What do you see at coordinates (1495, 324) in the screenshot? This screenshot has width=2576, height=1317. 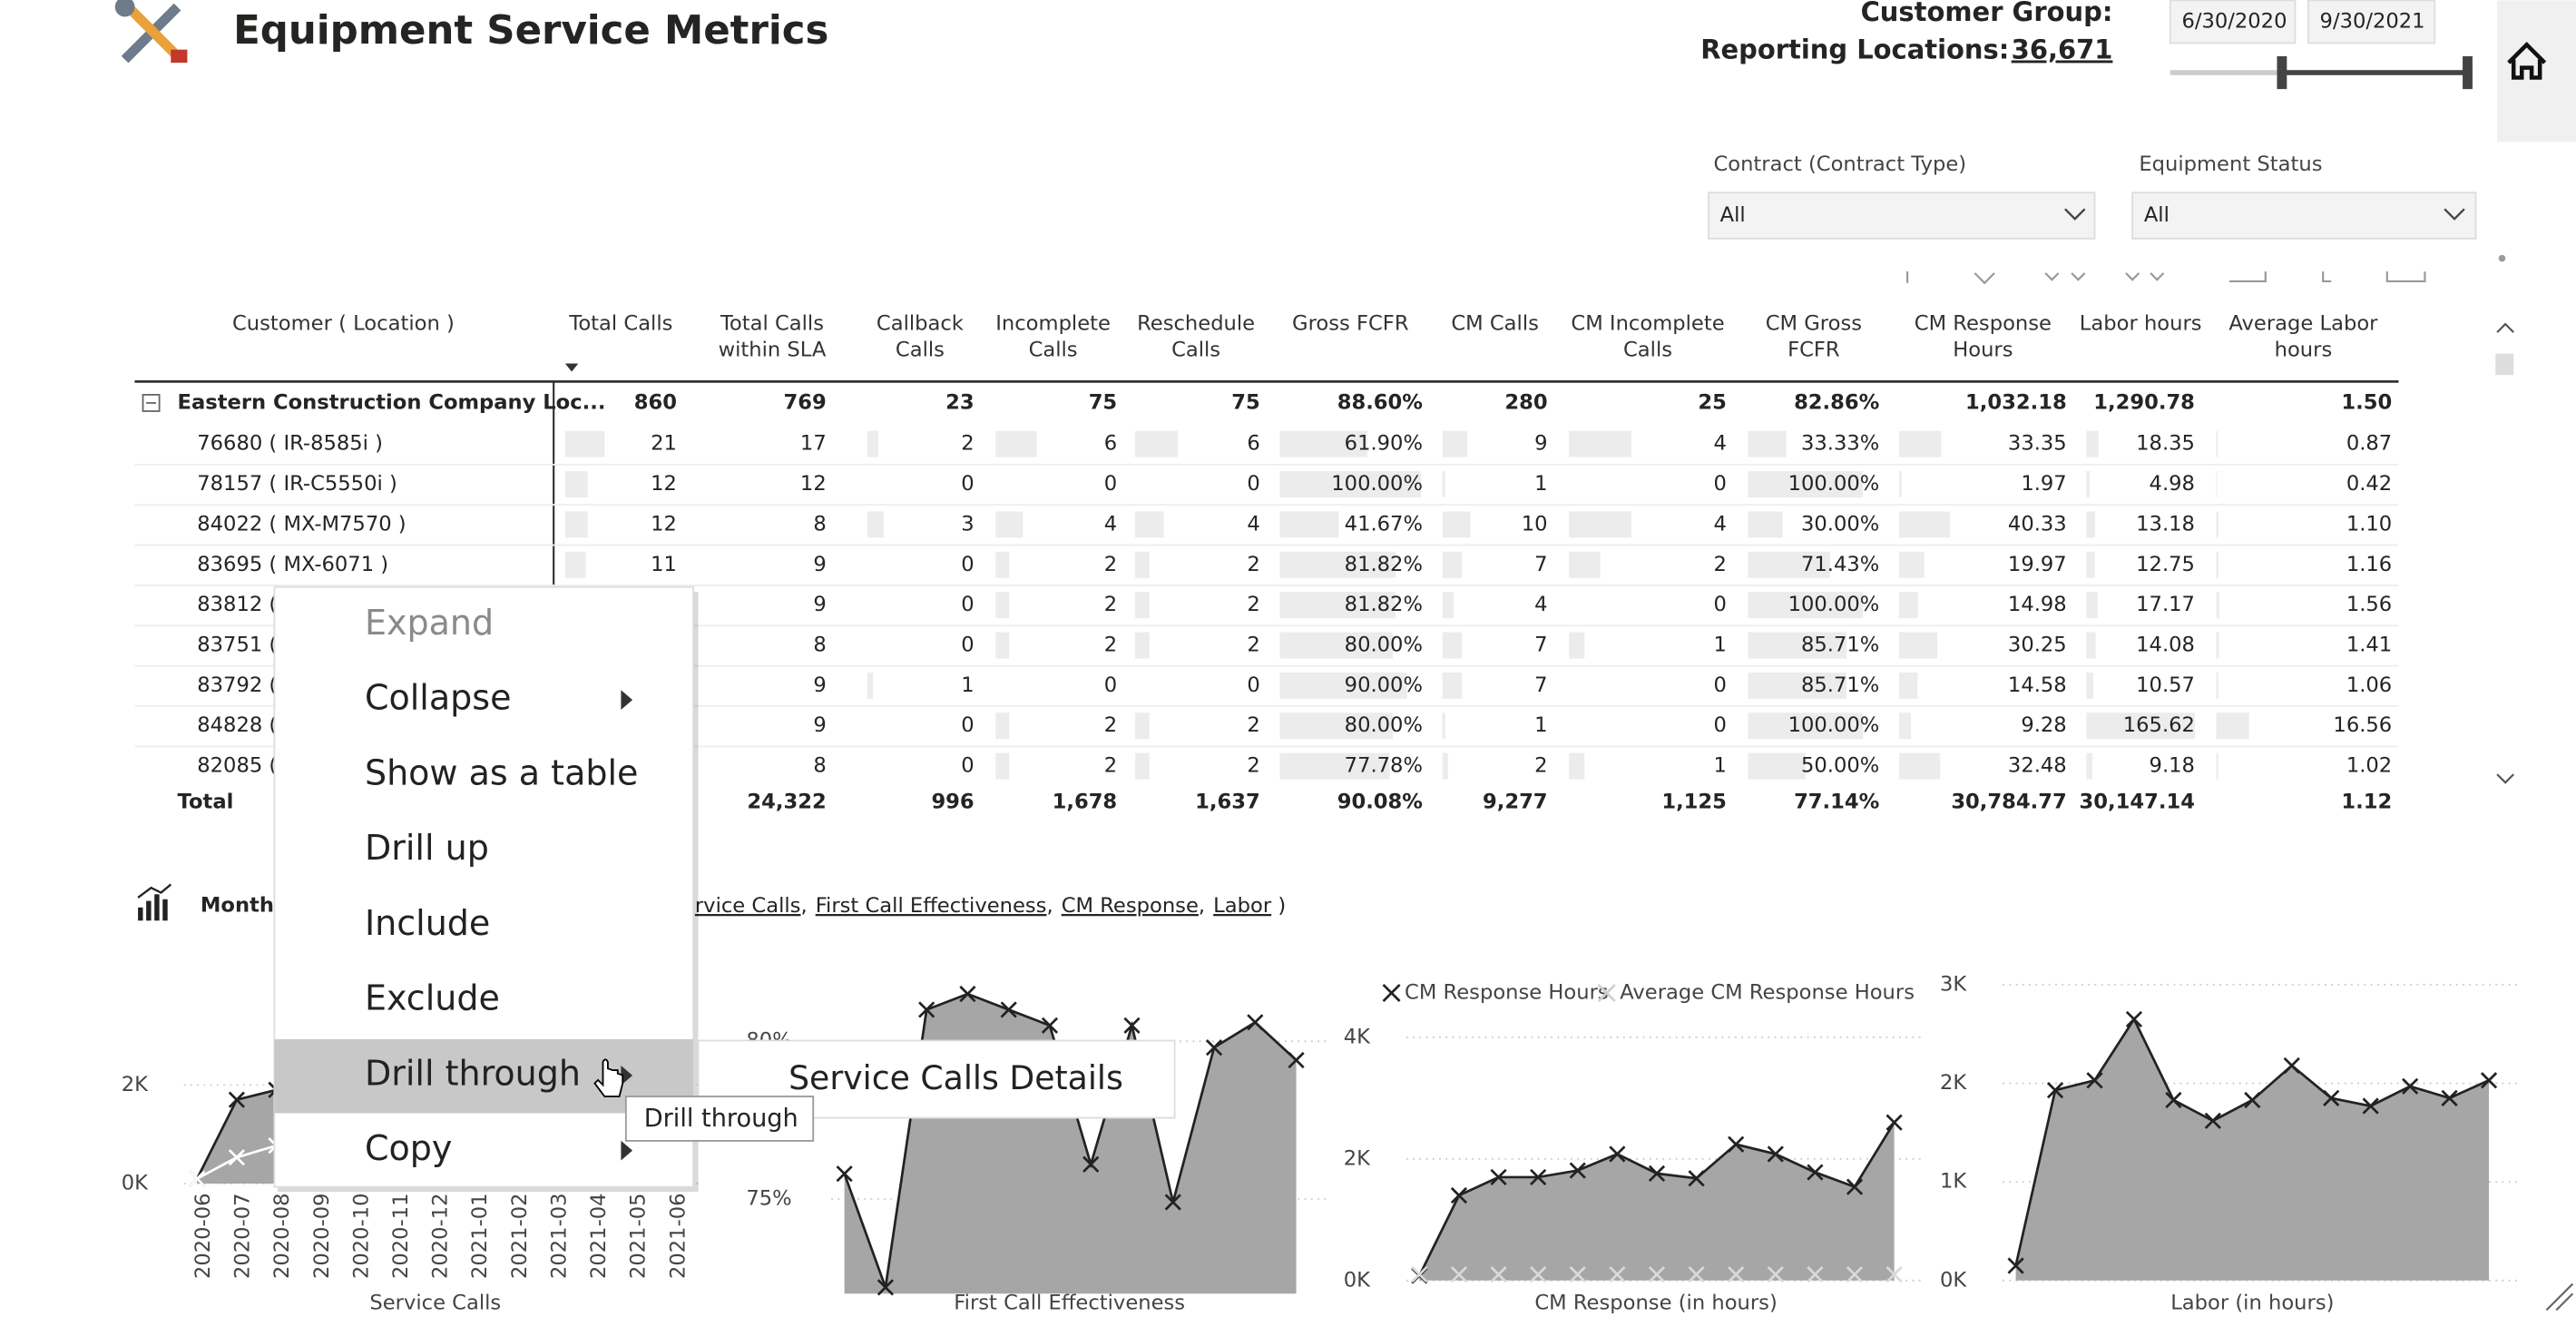 I see `column-header: CM Calls` at bounding box center [1495, 324].